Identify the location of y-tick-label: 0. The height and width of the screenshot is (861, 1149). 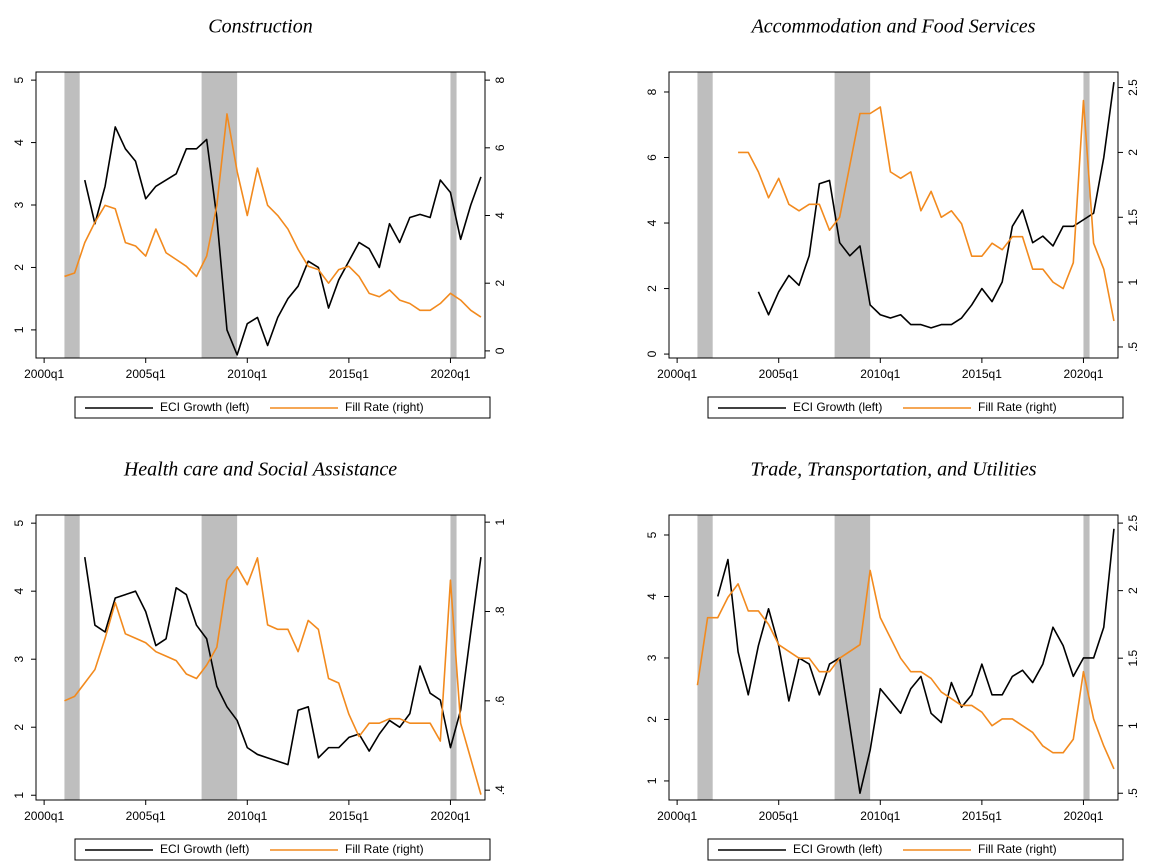
(652, 353).